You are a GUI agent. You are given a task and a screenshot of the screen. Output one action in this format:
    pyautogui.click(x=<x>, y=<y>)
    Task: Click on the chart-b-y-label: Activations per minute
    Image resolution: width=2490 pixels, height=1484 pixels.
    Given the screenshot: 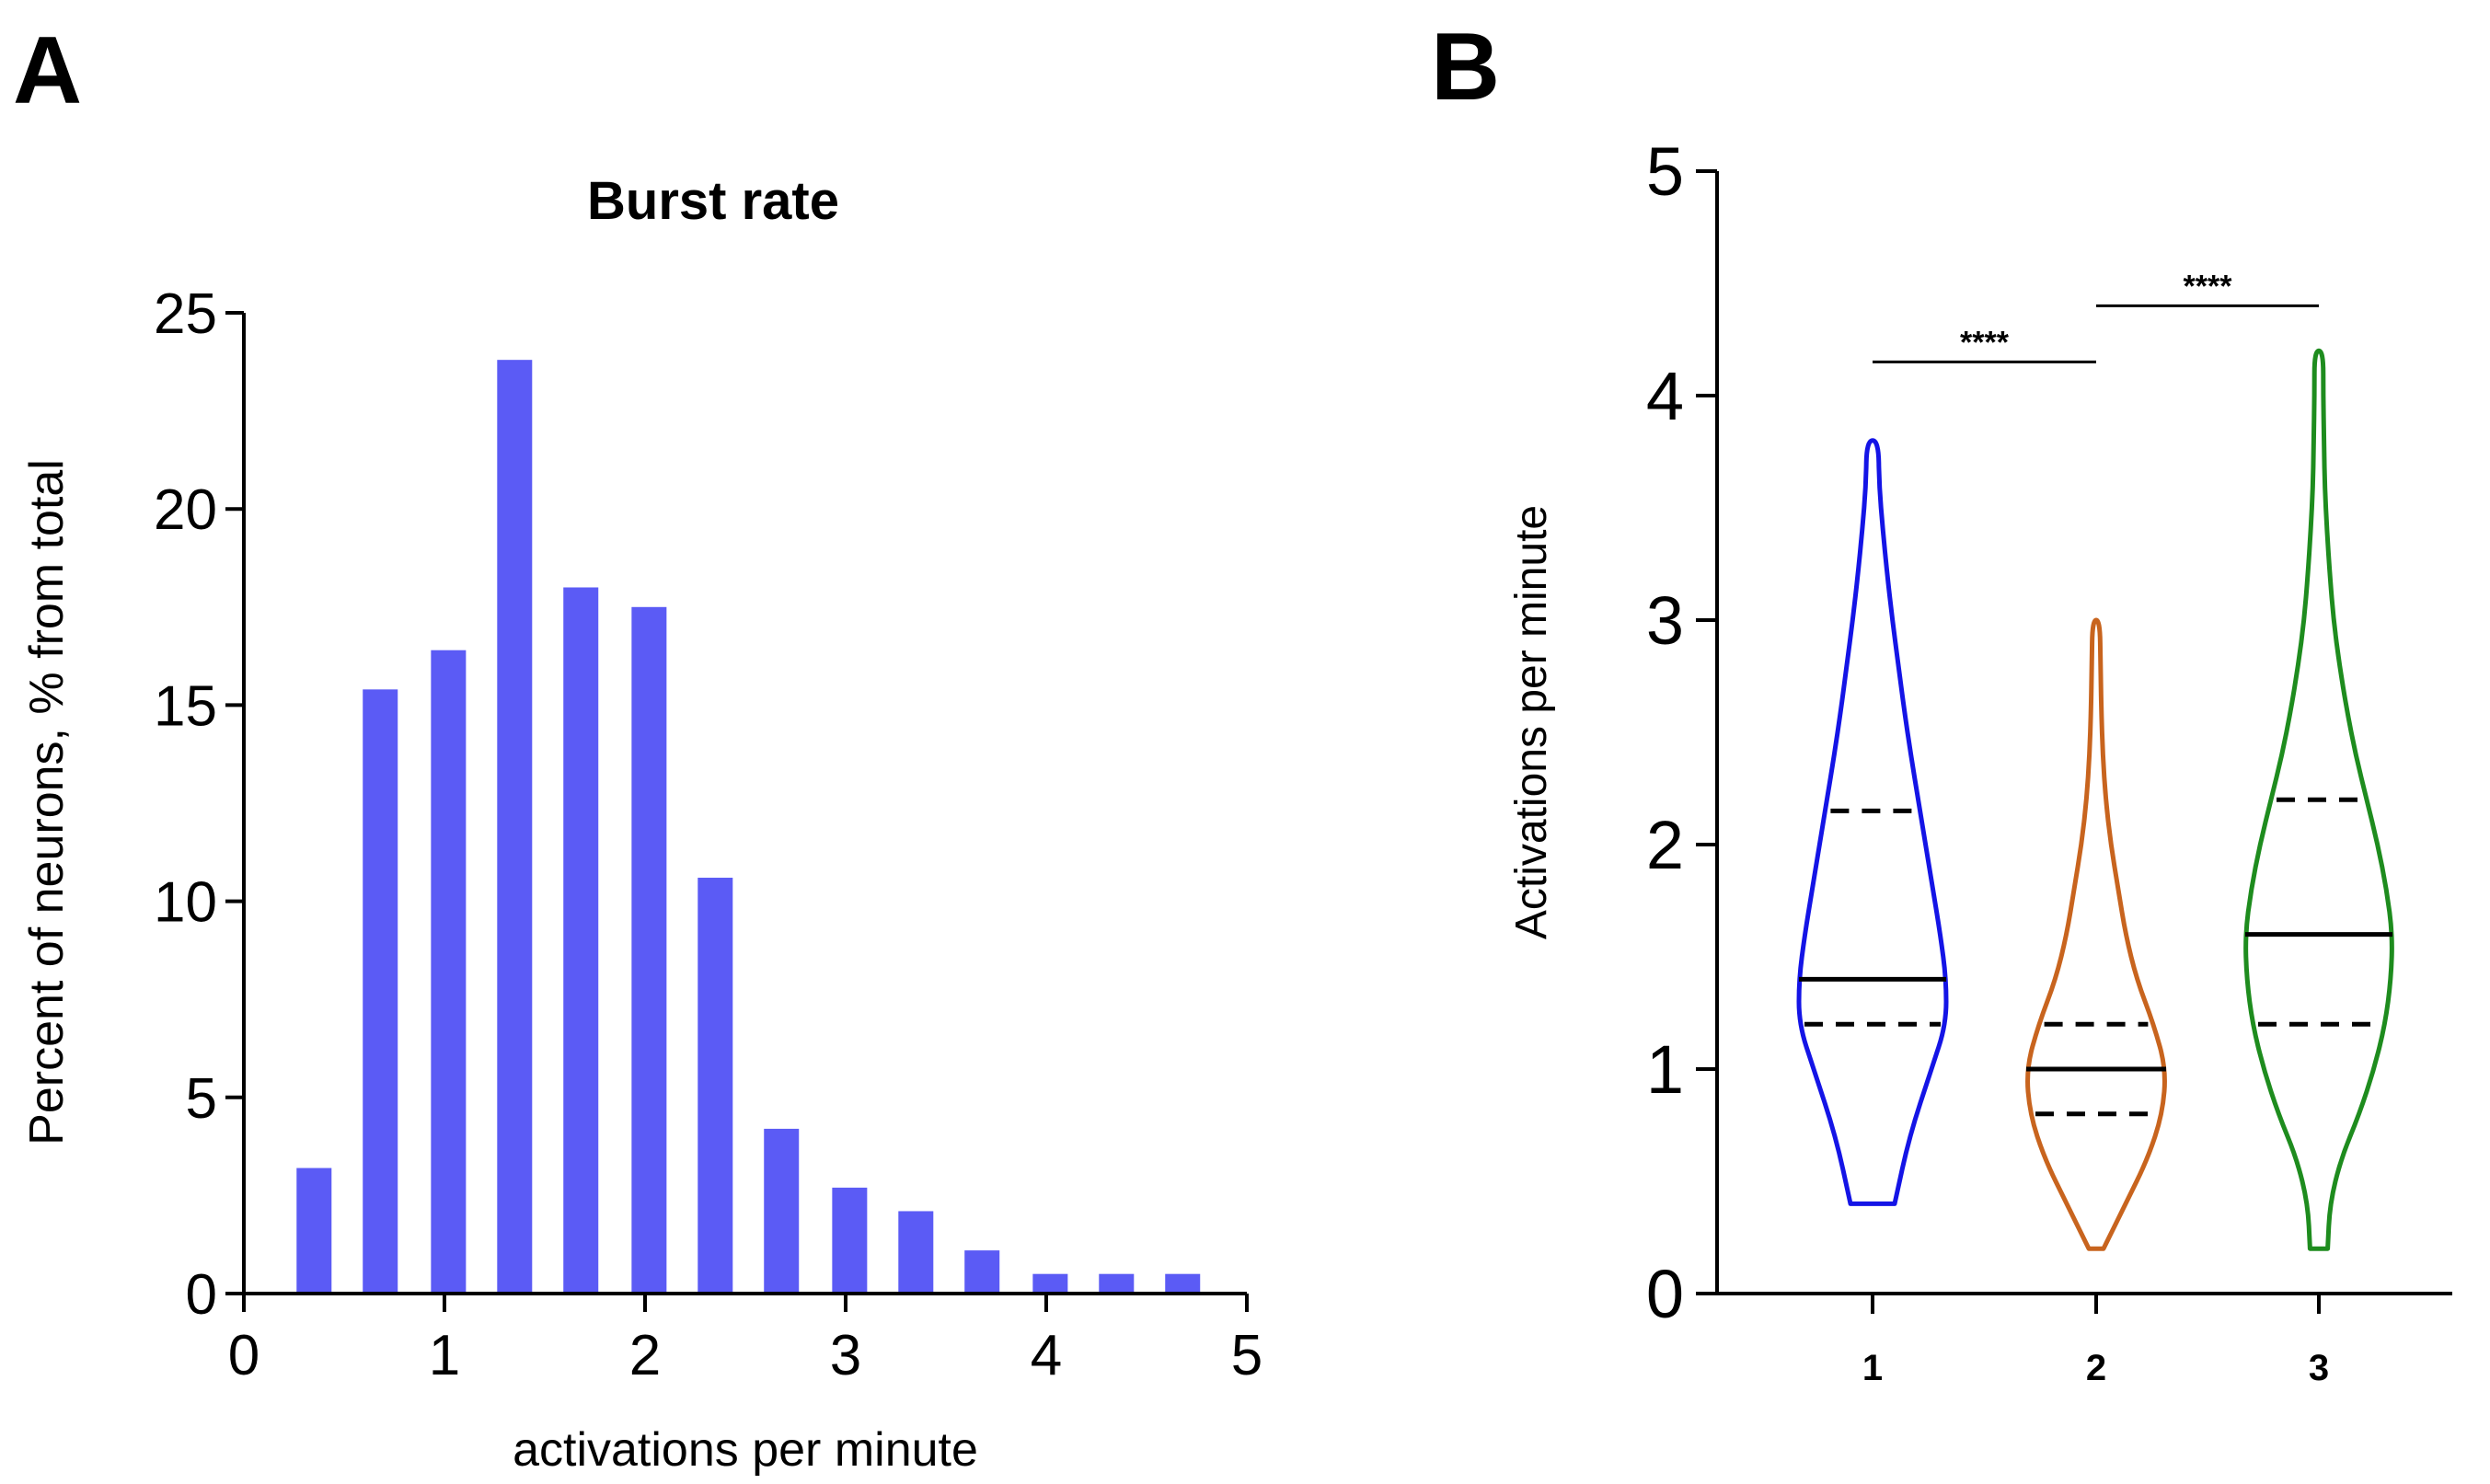 What is the action you would take?
    pyautogui.click(x=1531, y=722)
    